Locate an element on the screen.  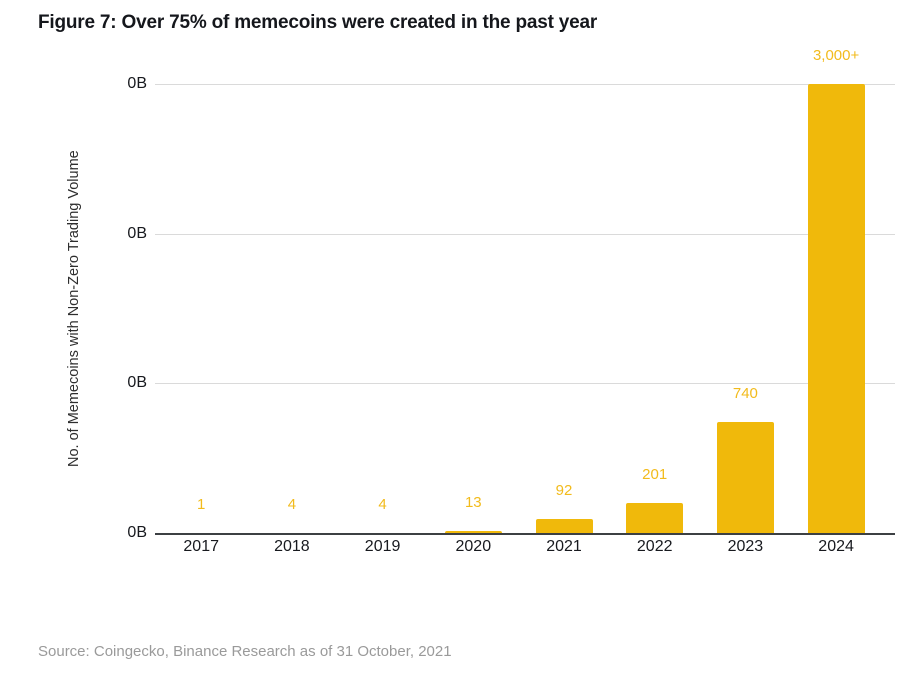
value-label: 201 is located at coordinates (655, 474).